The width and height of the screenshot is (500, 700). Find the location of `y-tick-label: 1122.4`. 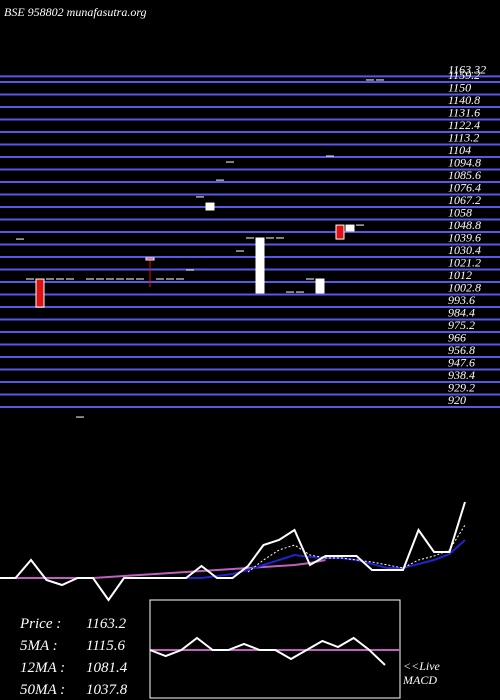

y-tick-label: 1122.4 is located at coordinates (464, 125).